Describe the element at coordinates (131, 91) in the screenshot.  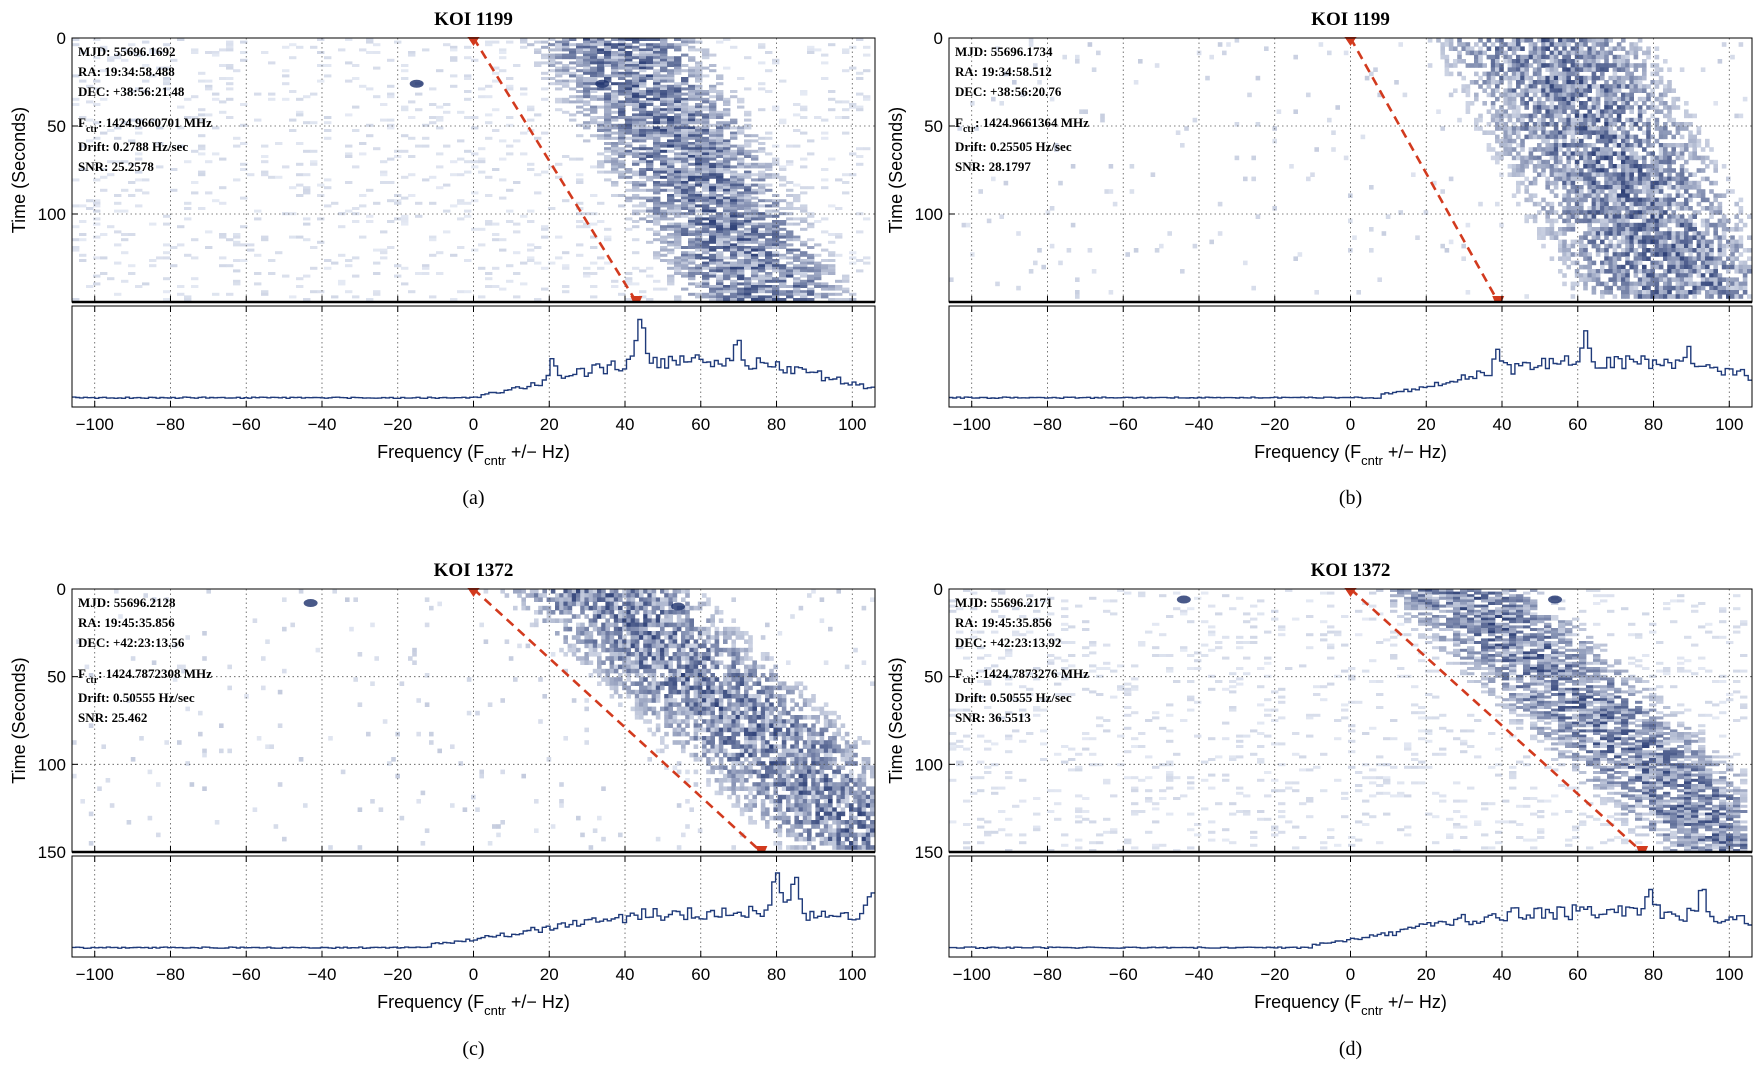
I see `annotation-dec: DEC: +38:56:21.48` at that location.